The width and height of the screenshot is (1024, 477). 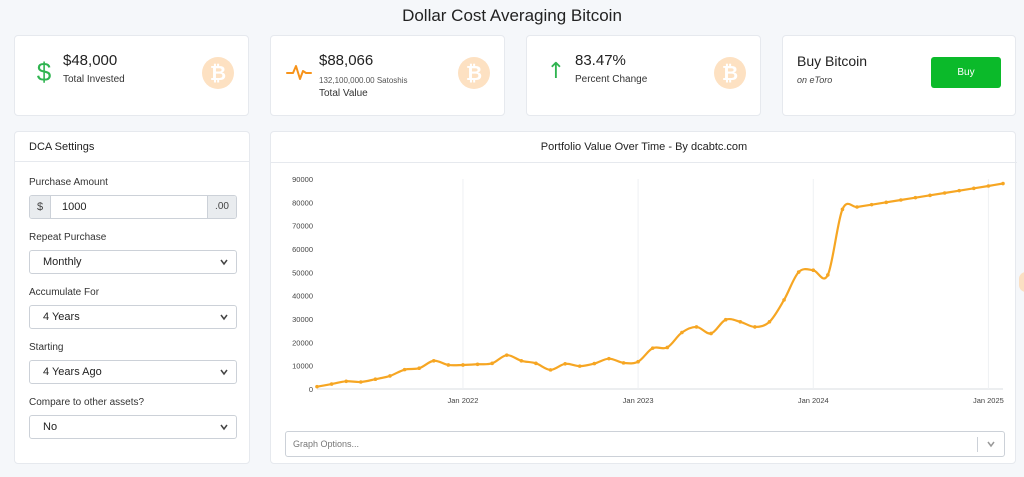 I want to click on satoshis-value: 132,100,000.00 Satoshis, so click(x=363, y=80).